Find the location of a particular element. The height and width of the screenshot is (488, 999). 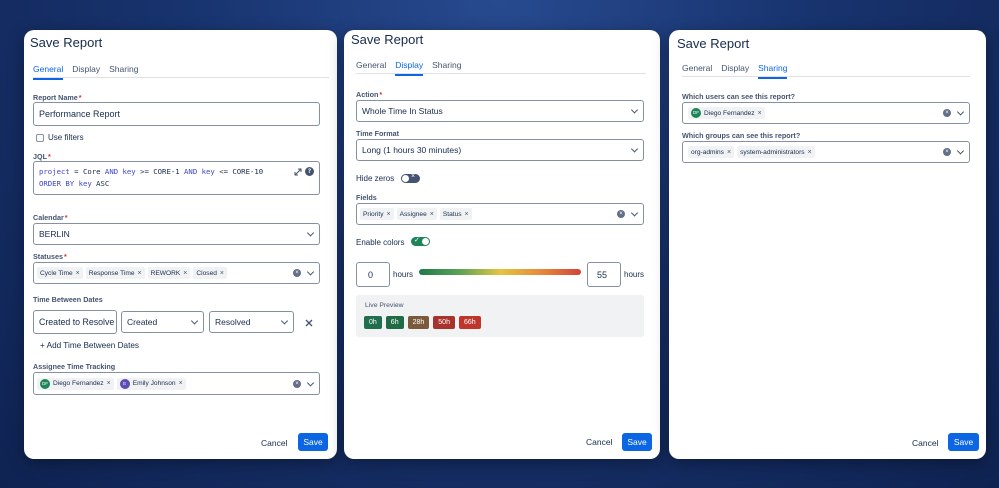

action-label: Action* is located at coordinates (369, 94).